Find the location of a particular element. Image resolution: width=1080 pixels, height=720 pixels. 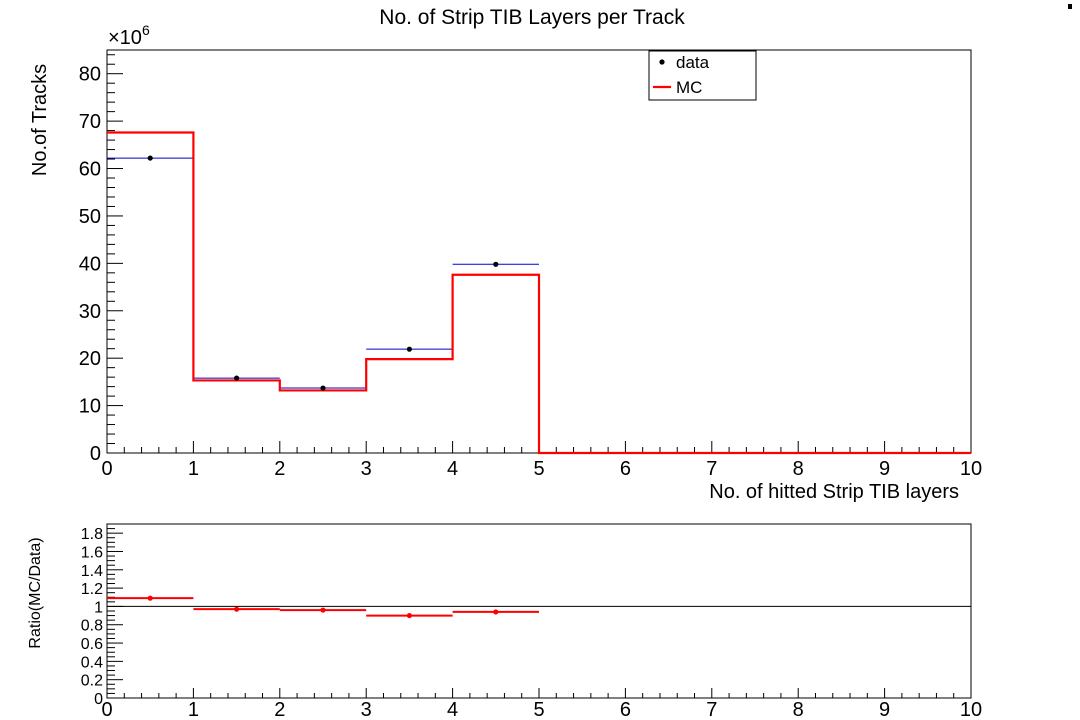

chart-title: No. of Strip TIB Layers per Track is located at coordinates (532, 17).